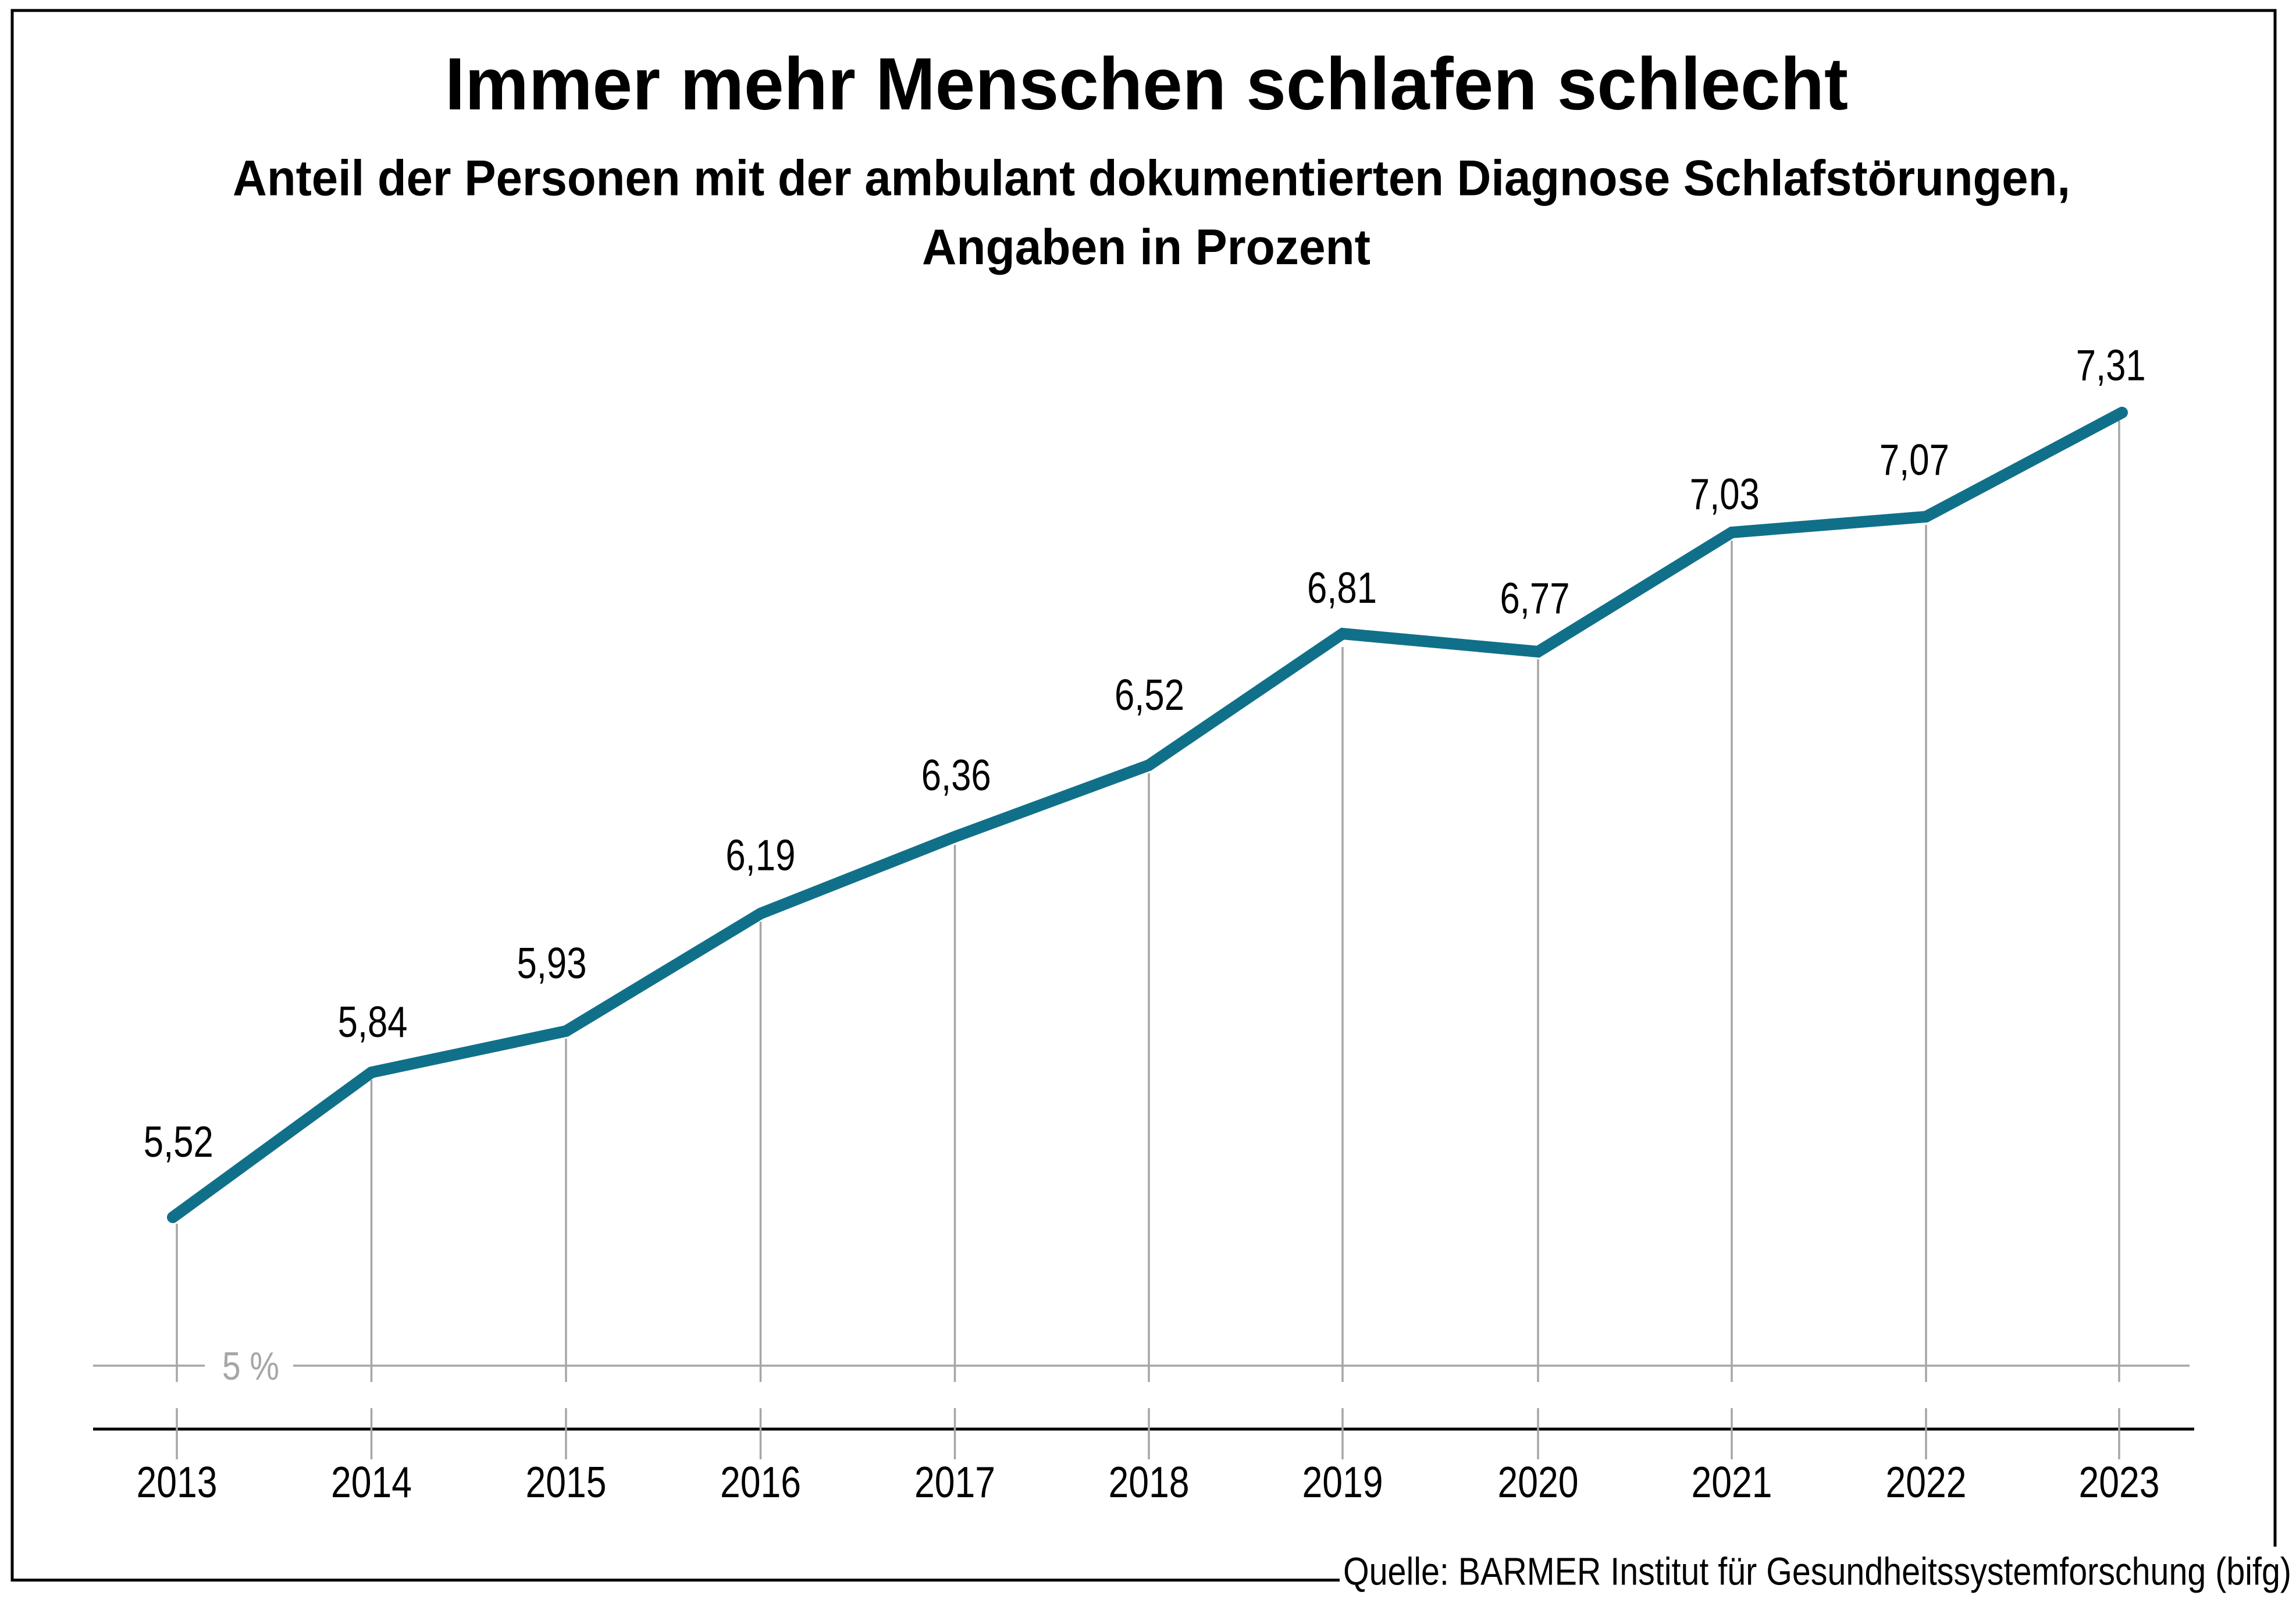 The image size is (2296, 1599). Describe the element at coordinates (1725, 494) in the screenshot. I see `svg-text: 7,03` at that location.